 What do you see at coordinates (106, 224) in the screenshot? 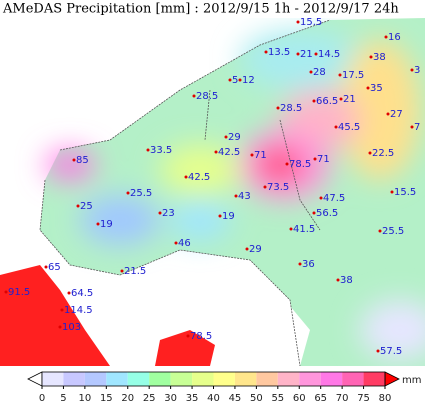
I see `station-label: 19` at bounding box center [106, 224].